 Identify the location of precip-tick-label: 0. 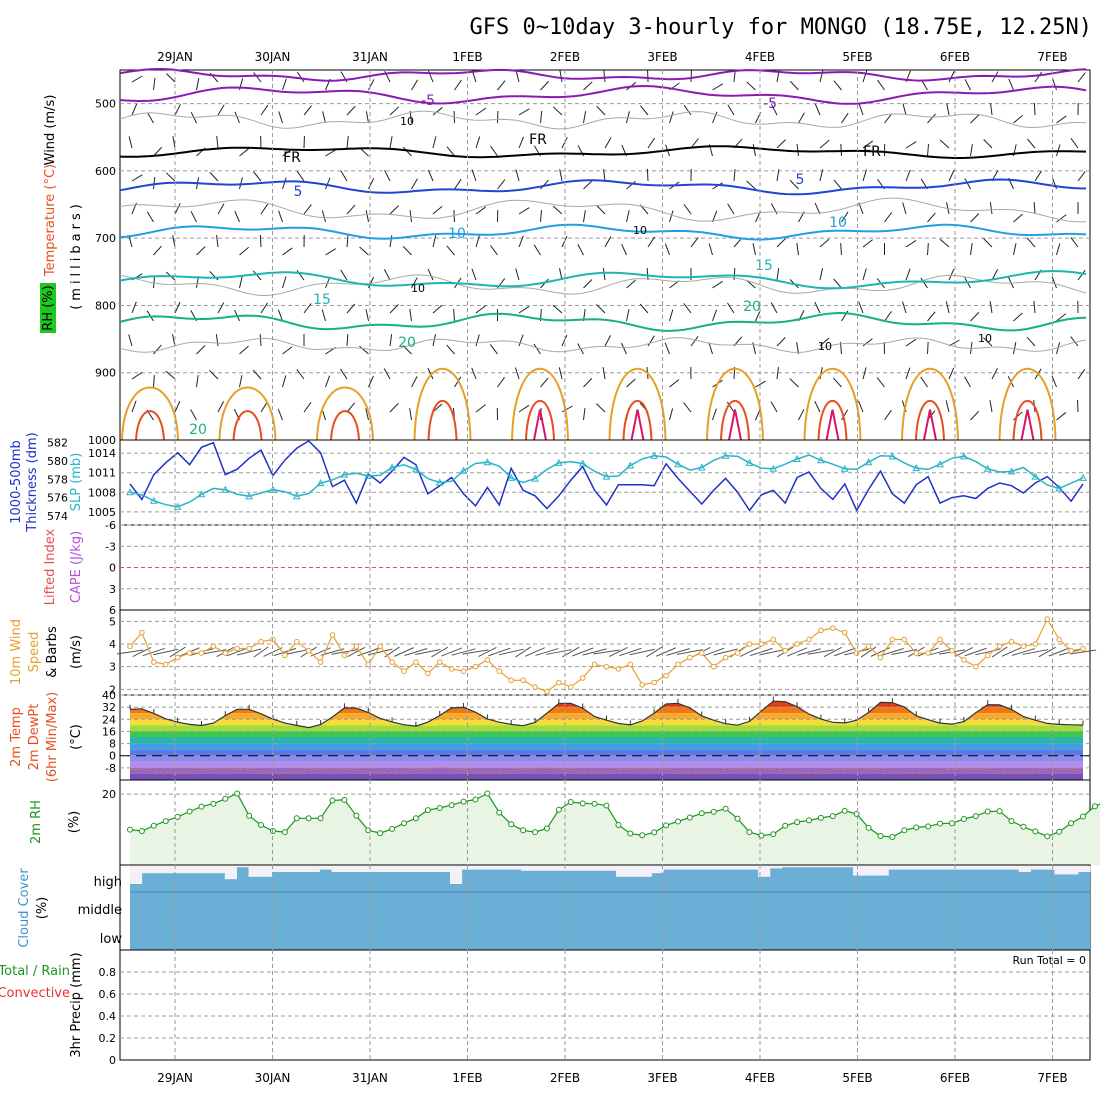
(112, 1060).